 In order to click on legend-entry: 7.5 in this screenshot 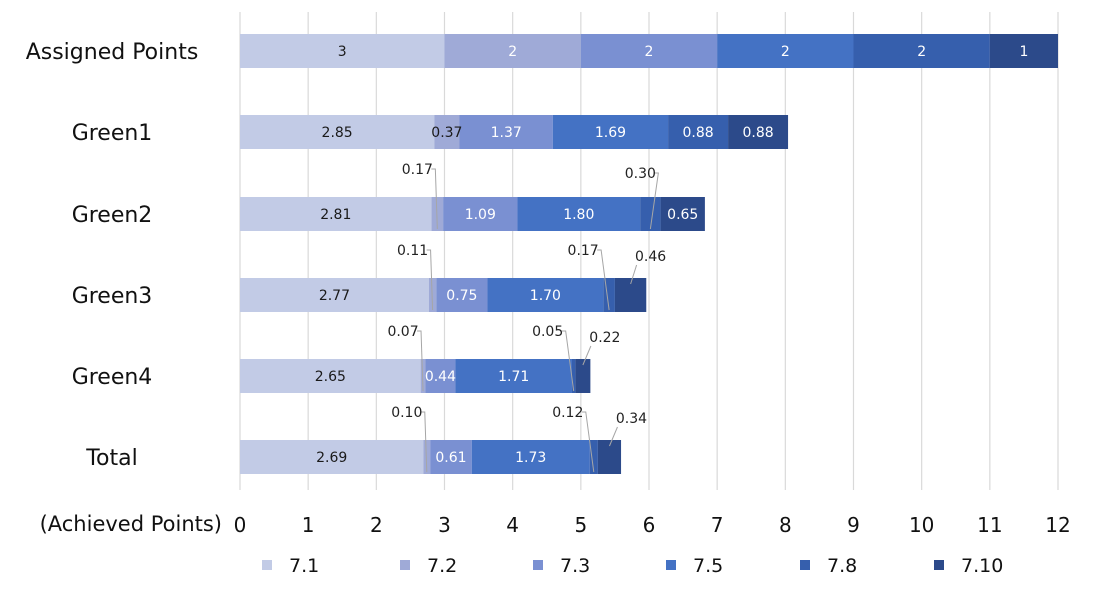, I will do `click(708, 566)`.